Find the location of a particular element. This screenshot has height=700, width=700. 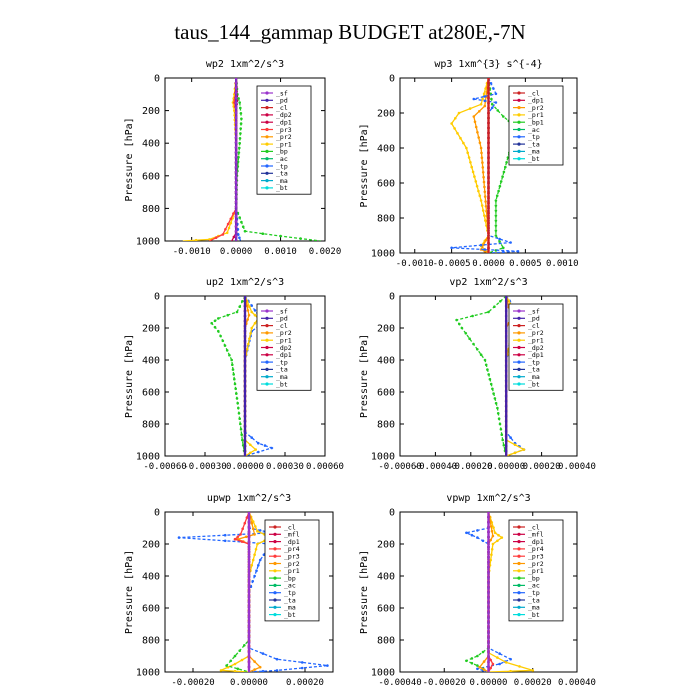

legend-marker_bt is located at coordinates (519, 159).